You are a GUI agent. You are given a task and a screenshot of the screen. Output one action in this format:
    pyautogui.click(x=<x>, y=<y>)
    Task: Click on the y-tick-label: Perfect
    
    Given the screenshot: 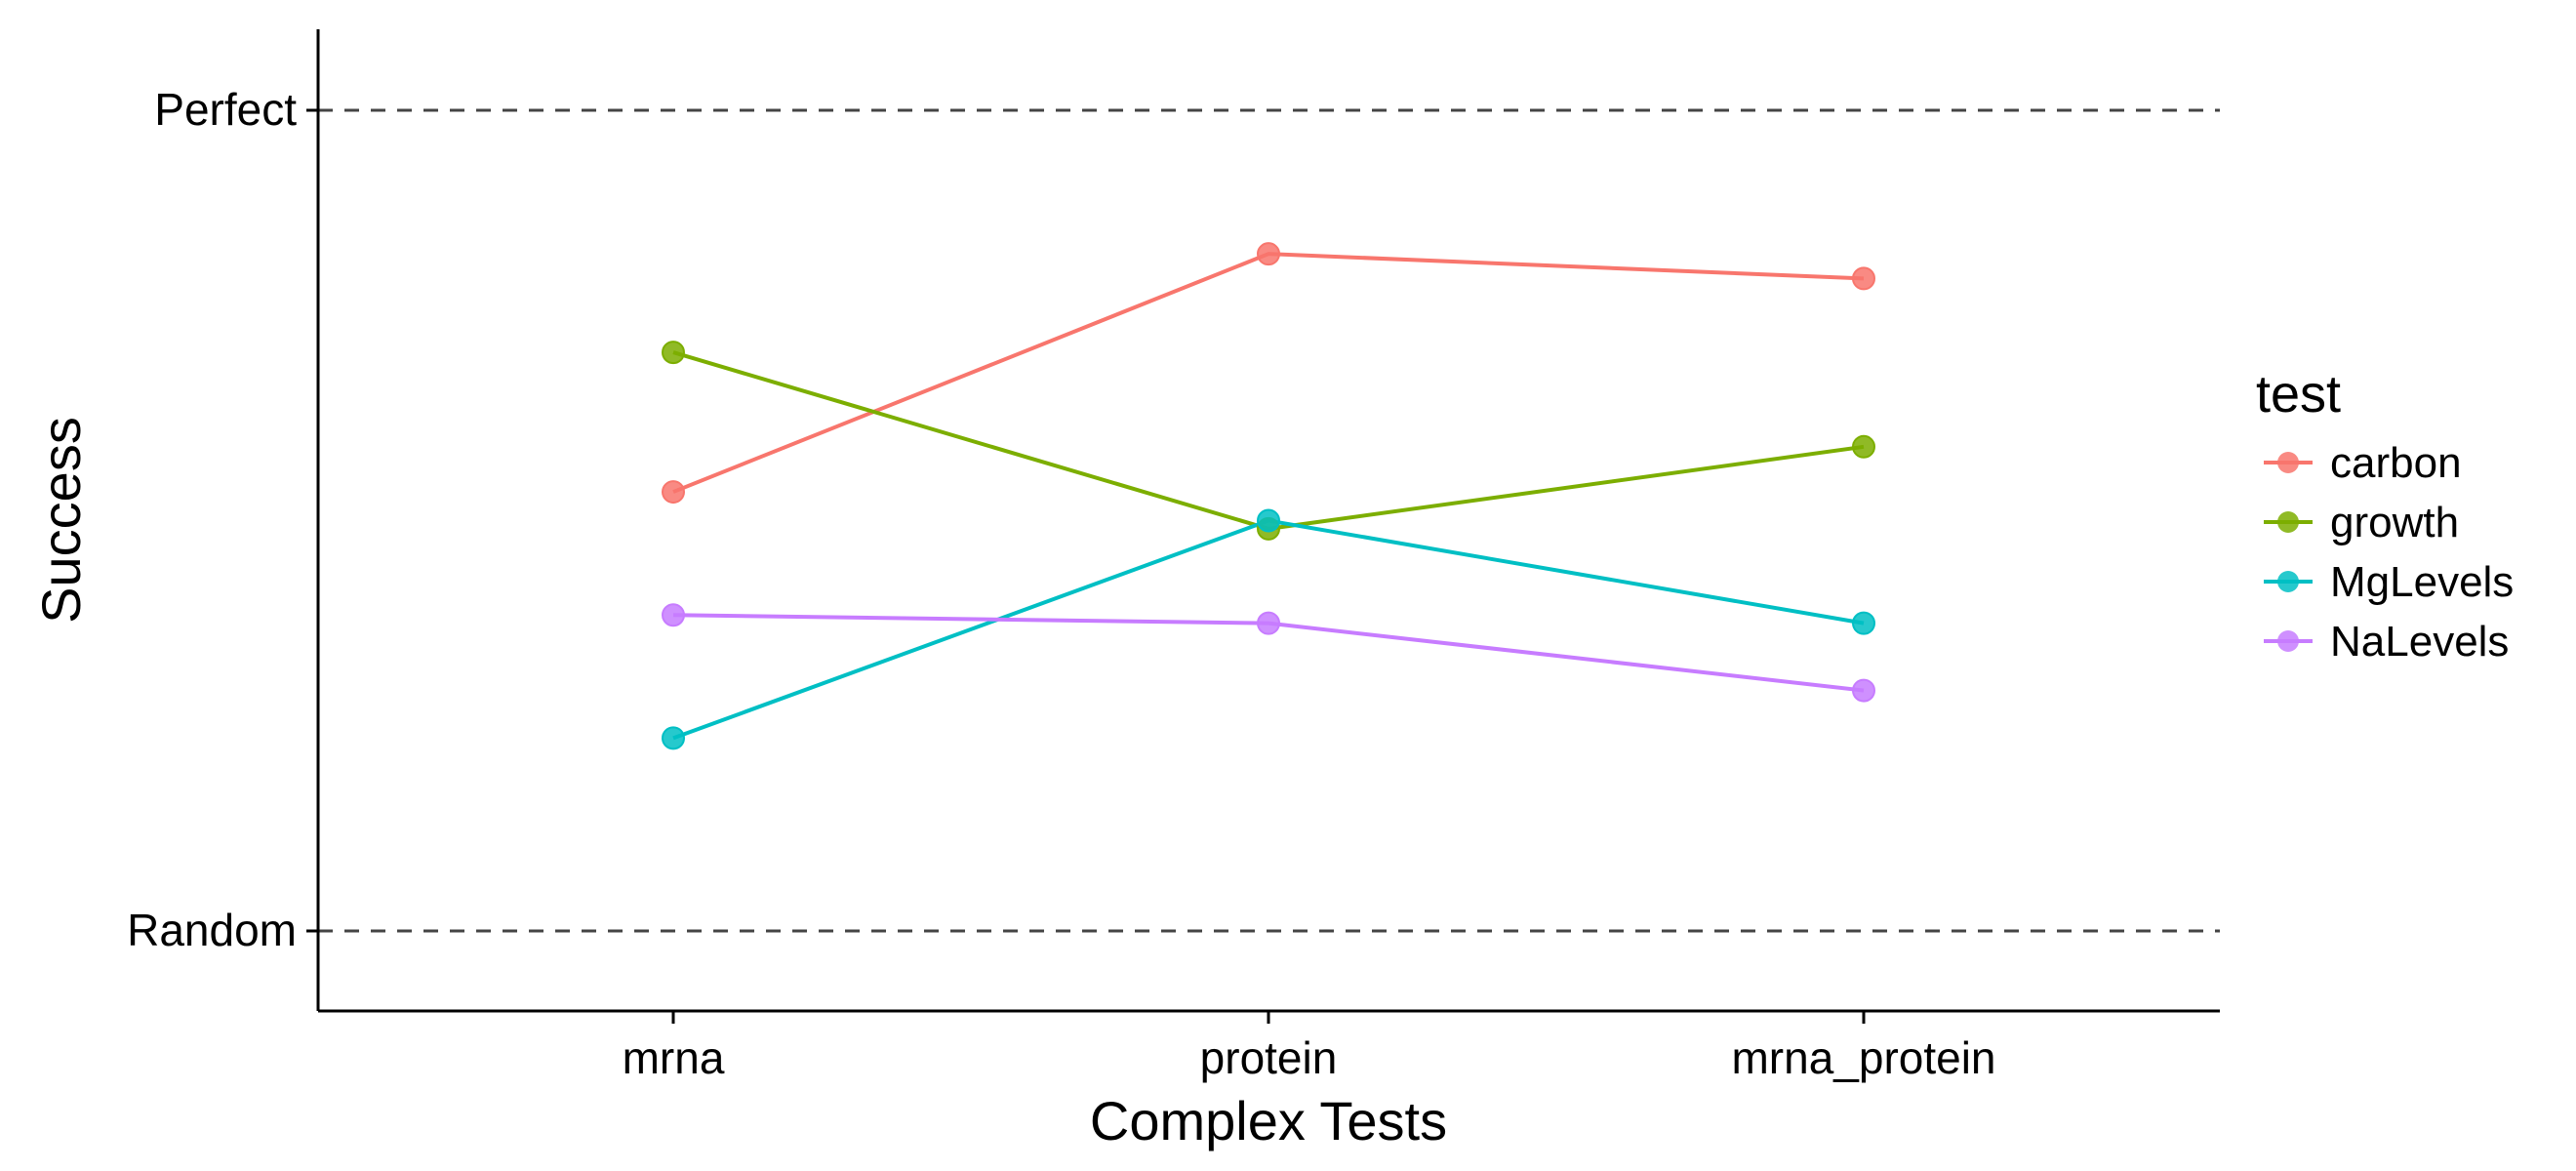 What is the action you would take?
    pyautogui.click(x=225, y=109)
    